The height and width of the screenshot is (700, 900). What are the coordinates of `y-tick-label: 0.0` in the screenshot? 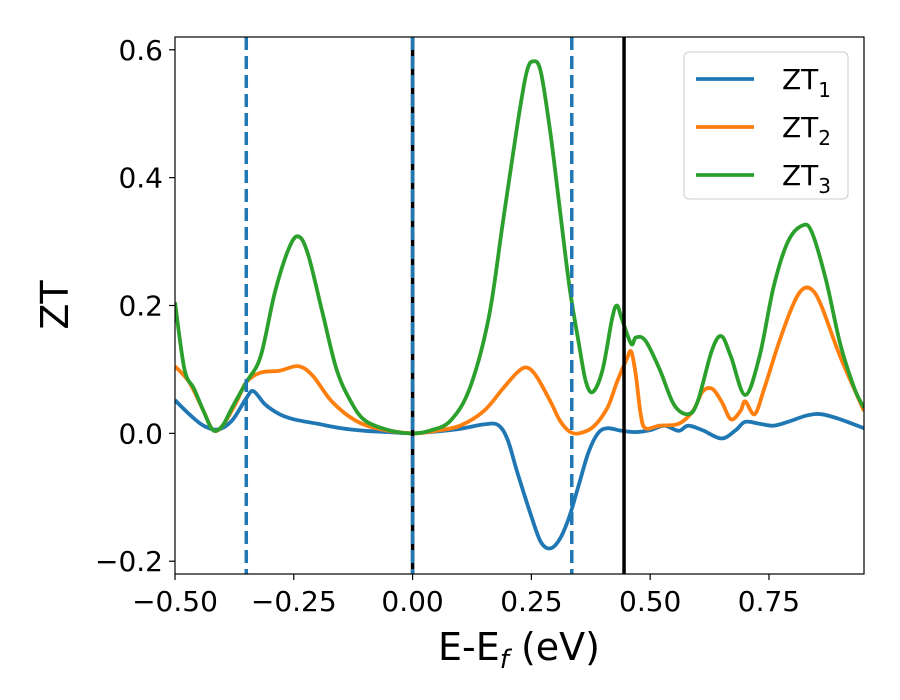 It's located at (140, 433).